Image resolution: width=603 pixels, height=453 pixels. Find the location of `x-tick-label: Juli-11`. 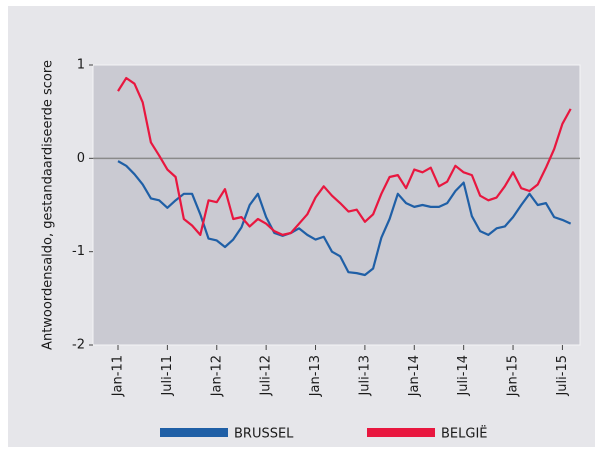

x-tick-label: Juli-11 is located at coordinates (167, 376).